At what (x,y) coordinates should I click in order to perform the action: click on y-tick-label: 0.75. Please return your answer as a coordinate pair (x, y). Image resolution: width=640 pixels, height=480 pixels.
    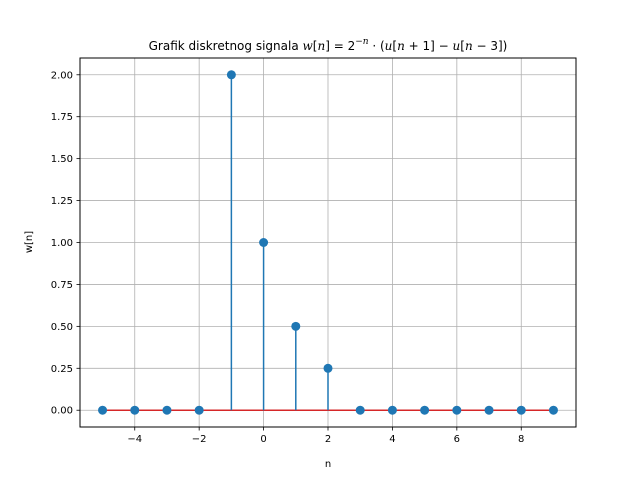
    Looking at the image, I should click on (62, 285).